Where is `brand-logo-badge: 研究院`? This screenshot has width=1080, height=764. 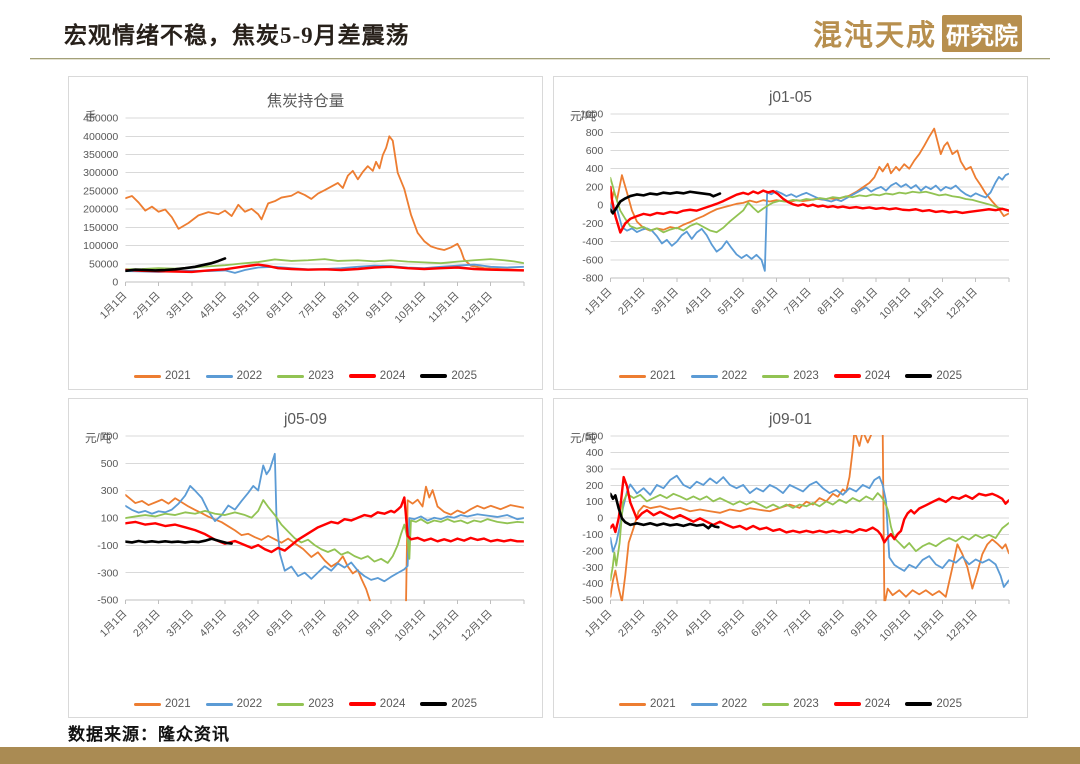
brand-logo-badge: 研究院 is located at coordinates (982, 33).